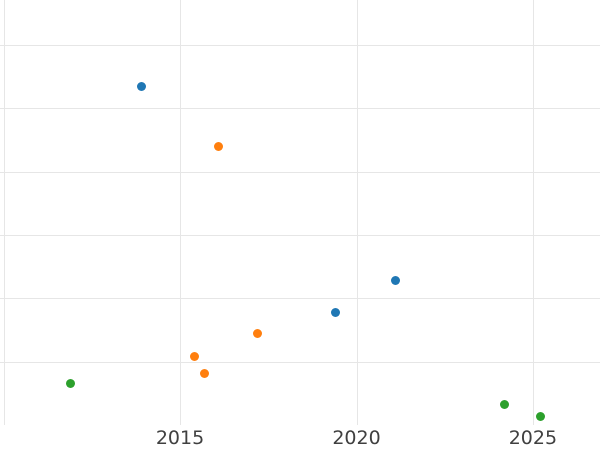 This screenshot has width=600, height=450. What do you see at coordinates (356, 438) in the screenshot?
I see `x-tick-label: 2020` at bounding box center [356, 438].